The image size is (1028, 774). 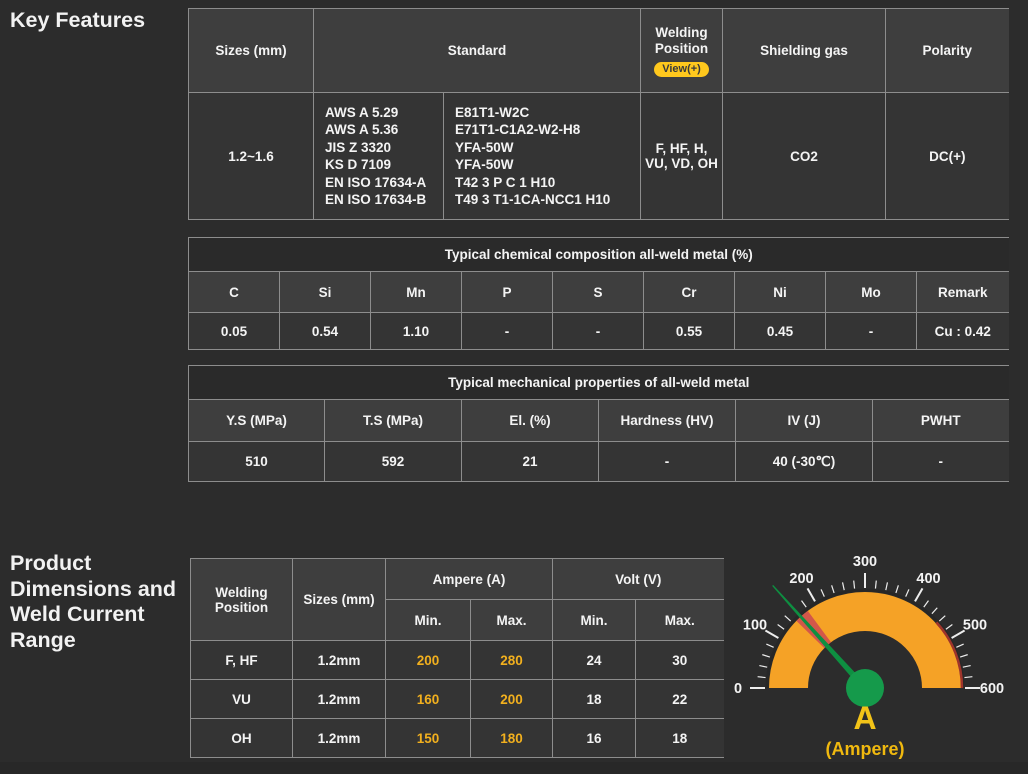 What do you see at coordinates (256, 420) in the screenshot?
I see `mech-col-header: Y.S (MPa)` at bounding box center [256, 420].